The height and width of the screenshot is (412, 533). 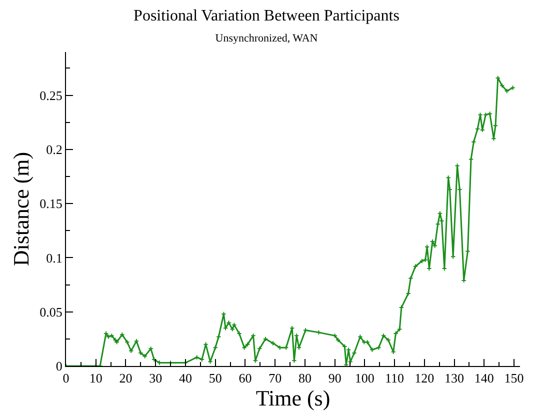 What do you see at coordinates (59, 366) in the screenshot?
I see `y-tick-label: 0` at bounding box center [59, 366].